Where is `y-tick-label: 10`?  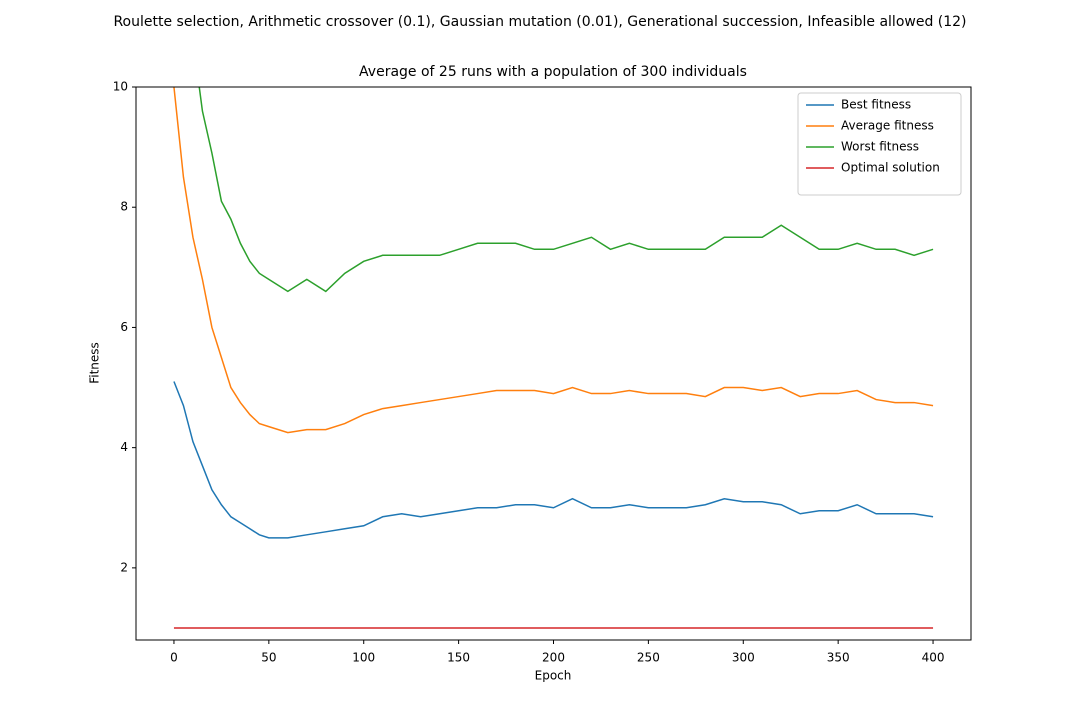
y-tick-label: 10 is located at coordinates (120, 87).